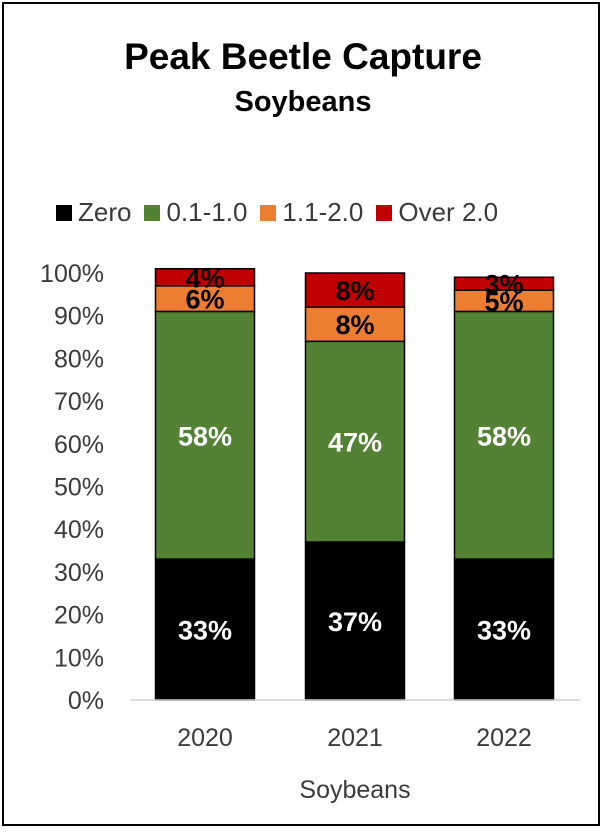 The height and width of the screenshot is (832, 606). Describe the element at coordinates (79, 573) in the screenshot. I see `y-tick-label: 30%` at that location.